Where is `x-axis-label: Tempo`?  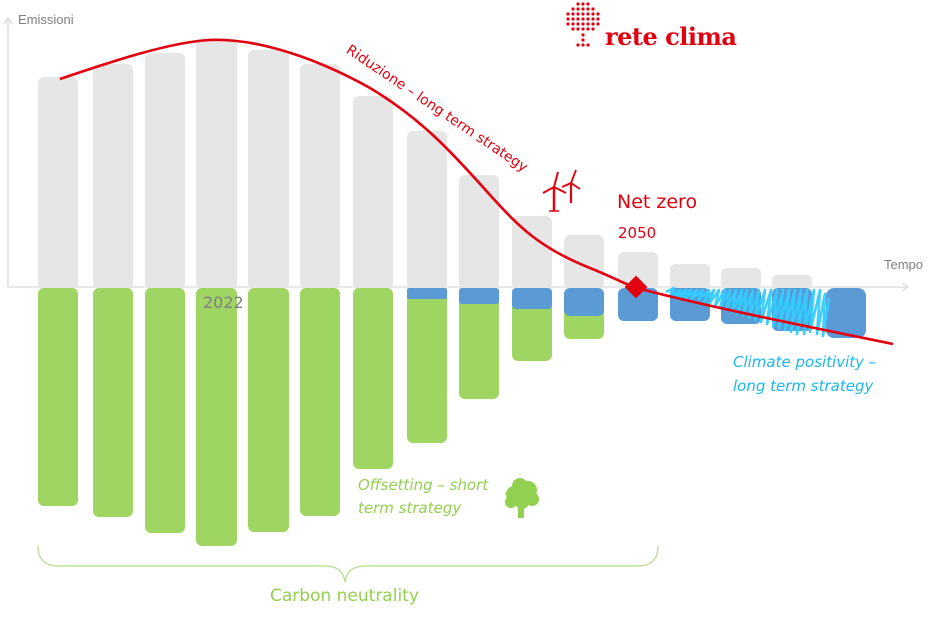 x-axis-label: Tempo is located at coordinates (904, 264).